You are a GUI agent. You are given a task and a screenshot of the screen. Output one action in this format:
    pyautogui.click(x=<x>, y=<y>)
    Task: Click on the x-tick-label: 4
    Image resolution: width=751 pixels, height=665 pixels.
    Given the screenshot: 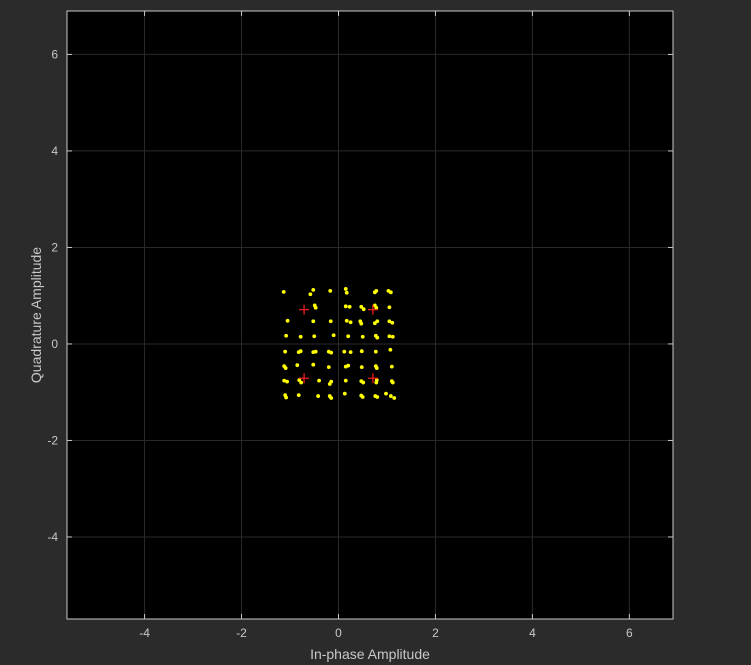 What is the action you would take?
    pyautogui.click(x=532, y=633)
    